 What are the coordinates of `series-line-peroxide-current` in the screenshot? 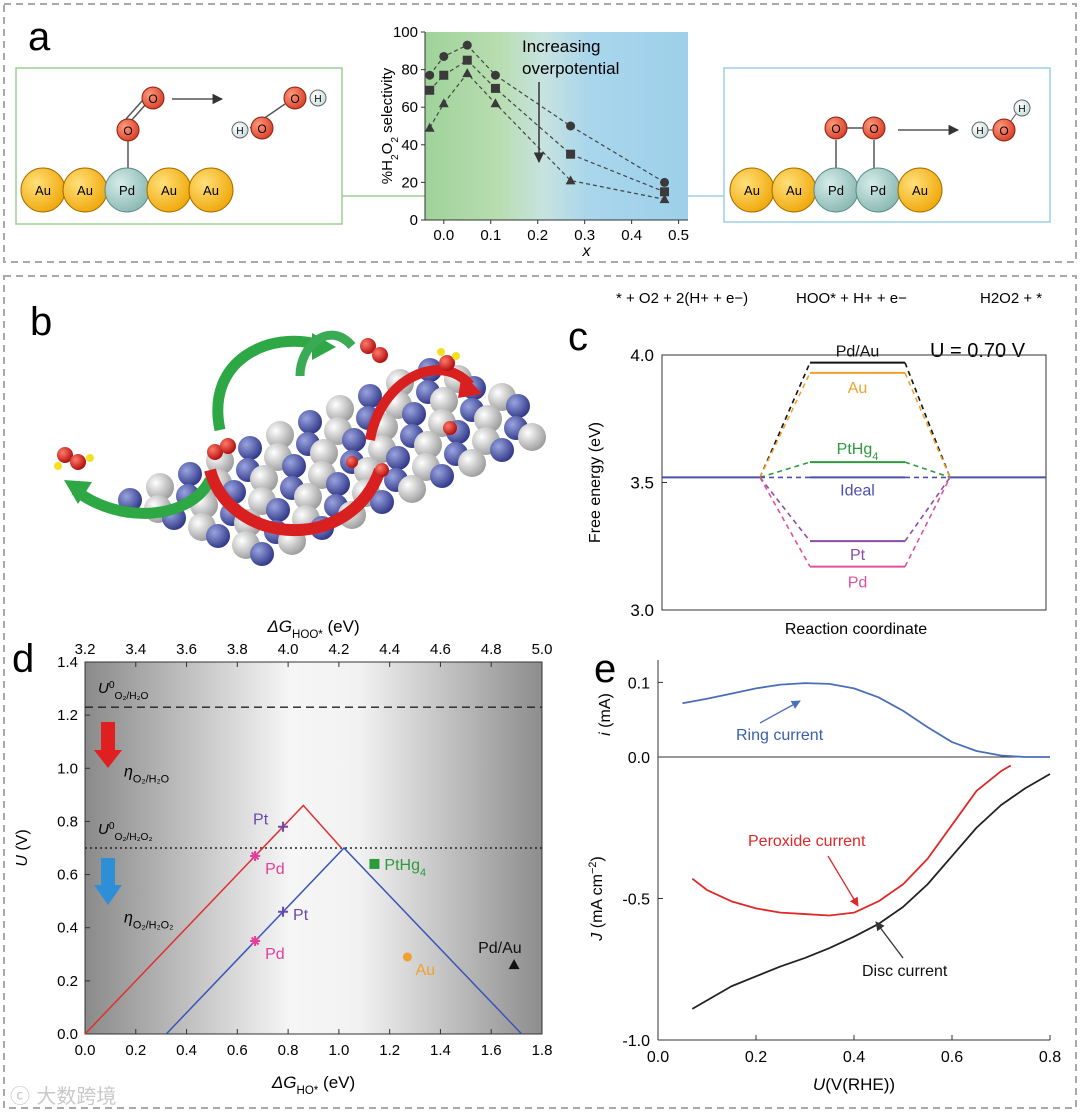 It's located at (851, 840).